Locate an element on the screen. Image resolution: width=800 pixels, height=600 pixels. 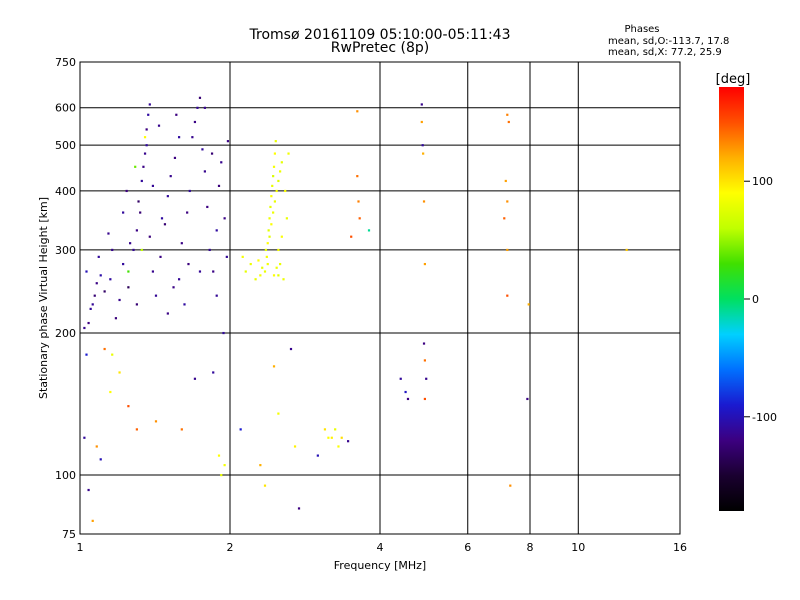
y-tick-label: 100 is located at coordinates (65, 475).